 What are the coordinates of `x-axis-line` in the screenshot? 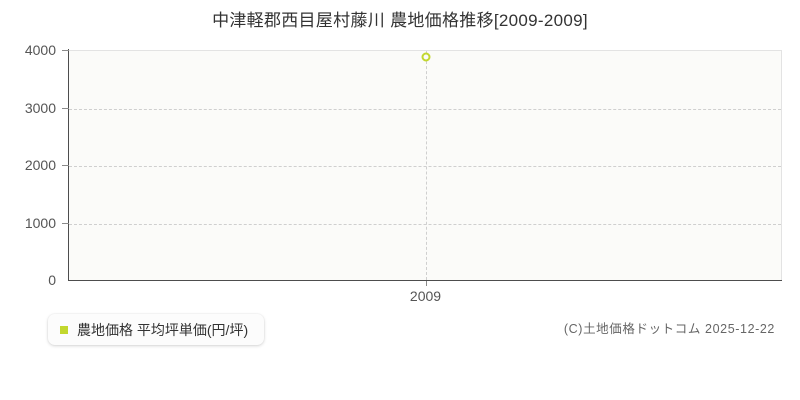 It's located at (425, 280).